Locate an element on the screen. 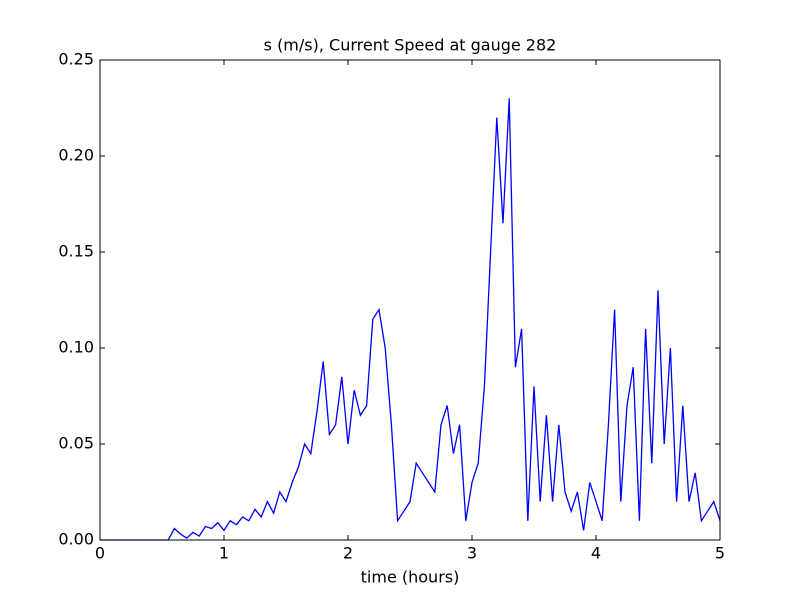  y-tick-label: 0.25 is located at coordinates (76, 59).